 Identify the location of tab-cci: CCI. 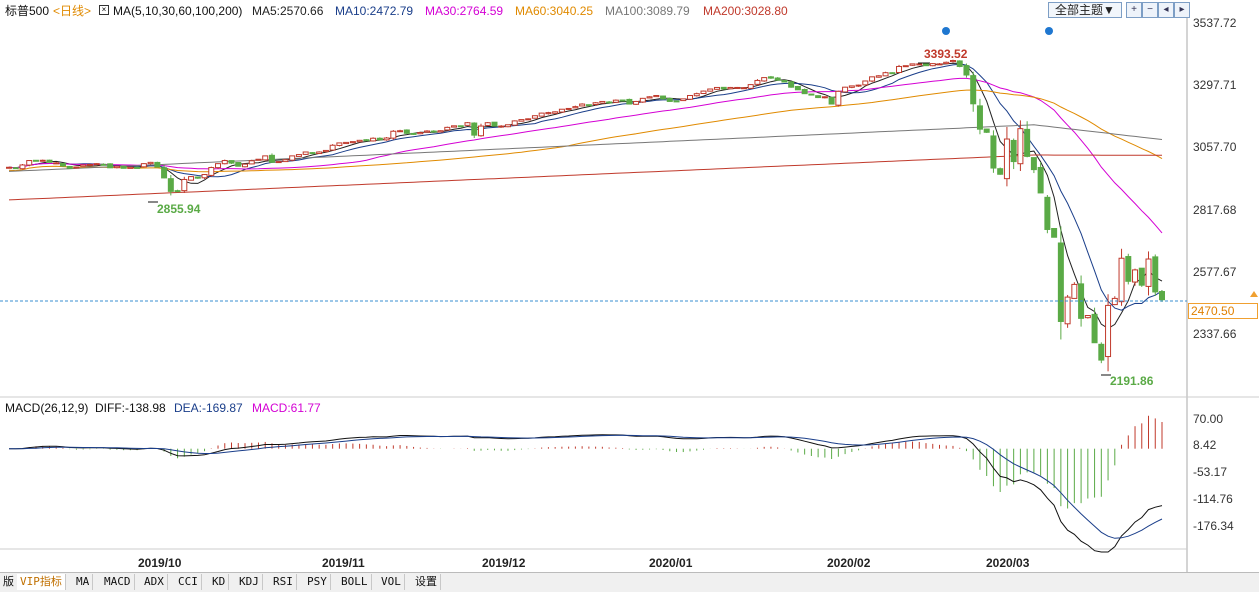
(188, 582).